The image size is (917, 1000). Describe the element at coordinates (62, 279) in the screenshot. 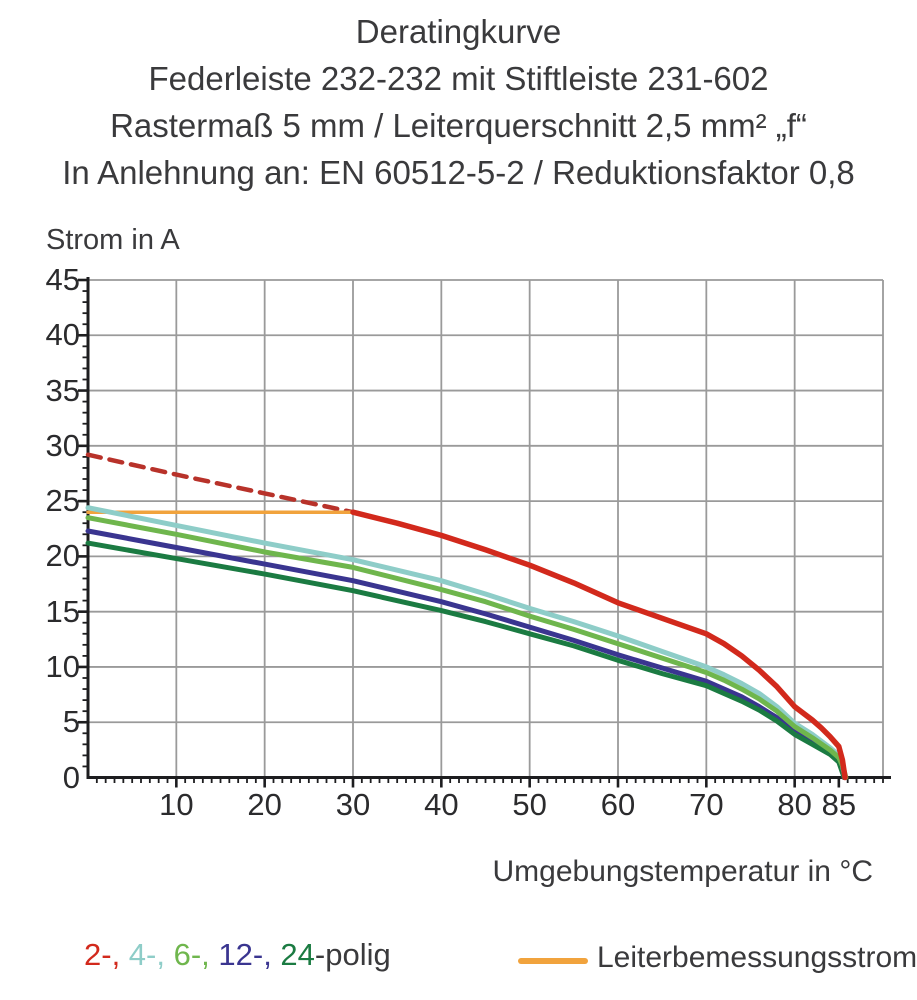

I see `y-tick-label: 45` at that location.